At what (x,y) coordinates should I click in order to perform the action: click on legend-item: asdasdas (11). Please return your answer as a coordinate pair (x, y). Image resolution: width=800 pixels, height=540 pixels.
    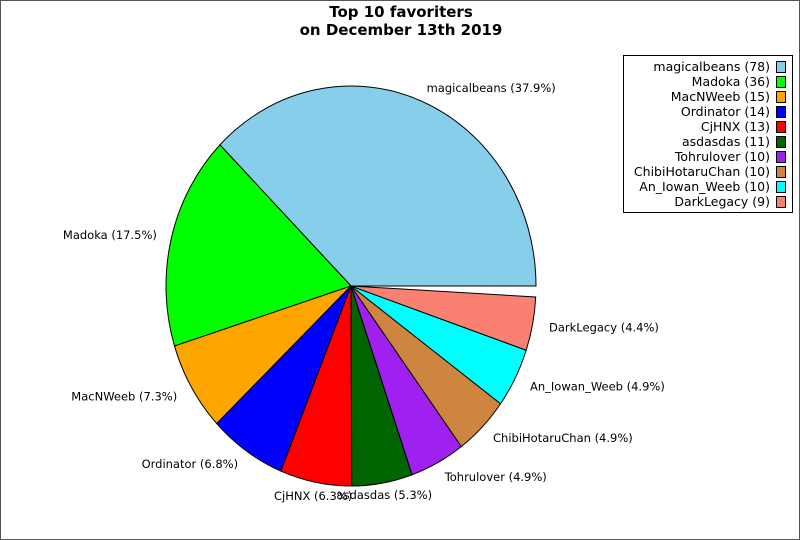
    Looking at the image, I should click on (708, 141).